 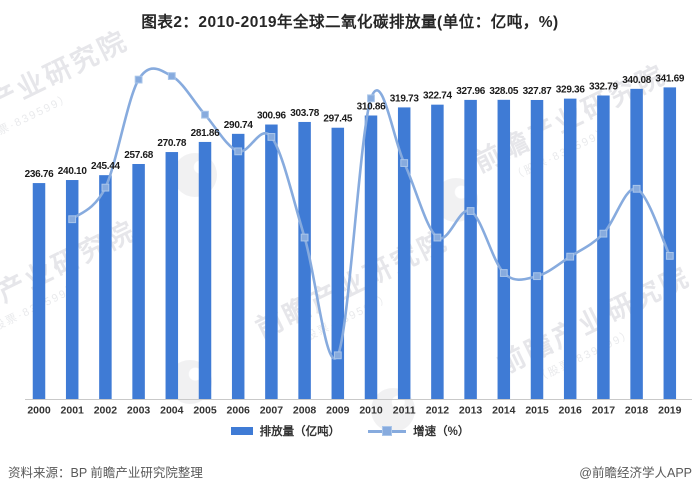 I want to click on year-label-2016: 2016, so click(x=571, y=411).